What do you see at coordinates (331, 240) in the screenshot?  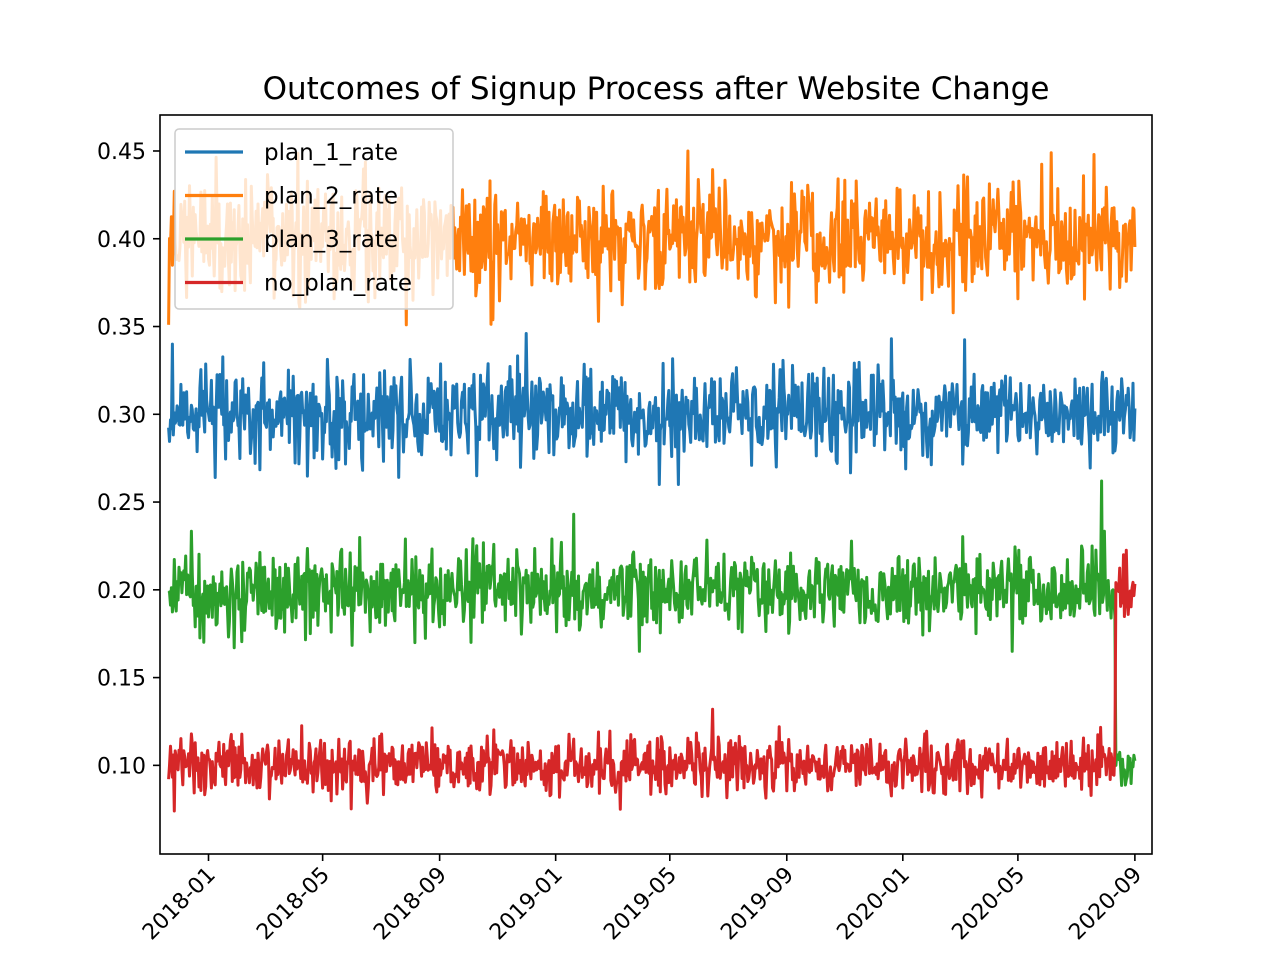 I see `legend-label: plan_3_rate` at bounding box center [331, 240].